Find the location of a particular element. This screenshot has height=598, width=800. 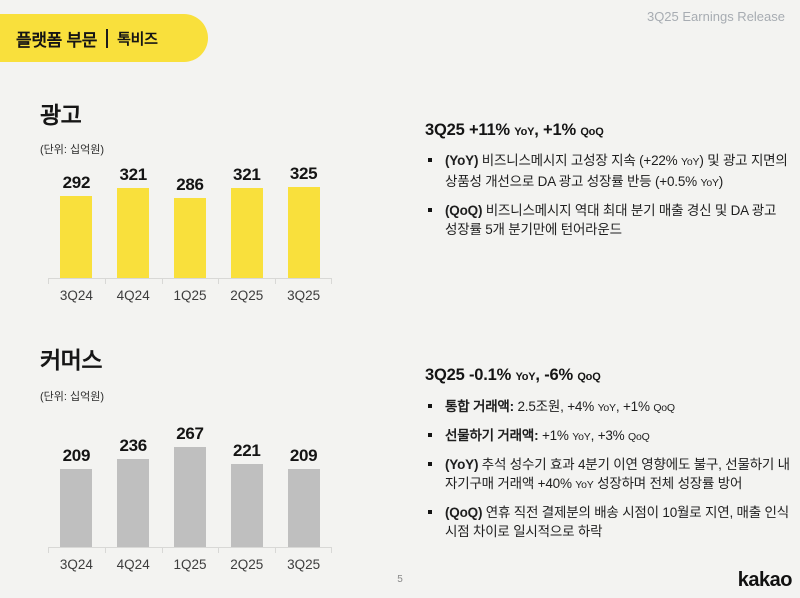

bars-row: 209 236 267 221 209 is located at coordinates (190, 485).